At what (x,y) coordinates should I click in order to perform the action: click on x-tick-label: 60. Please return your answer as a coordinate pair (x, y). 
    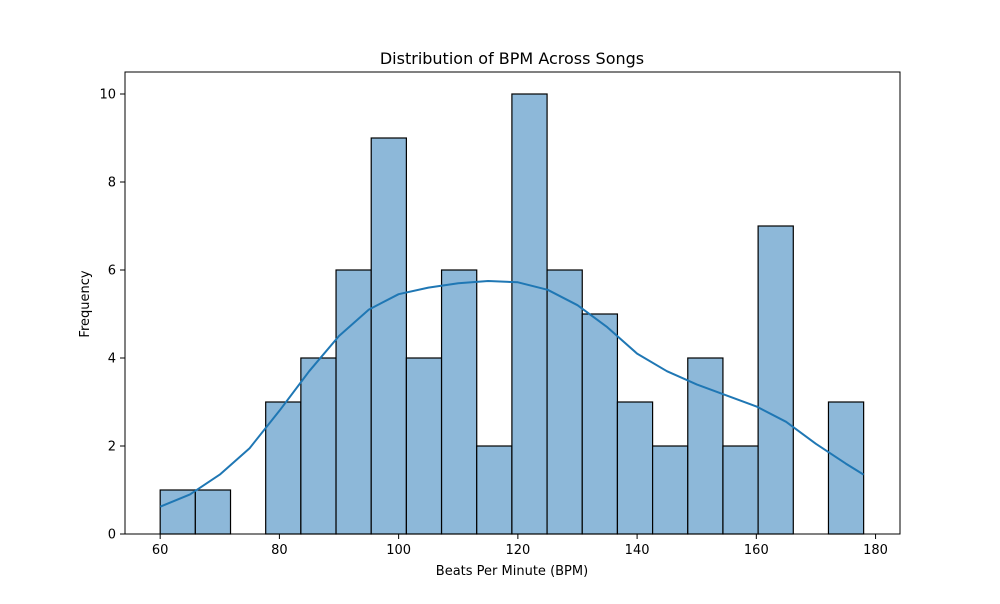
    Looking at the image, I should click on (160, 550).